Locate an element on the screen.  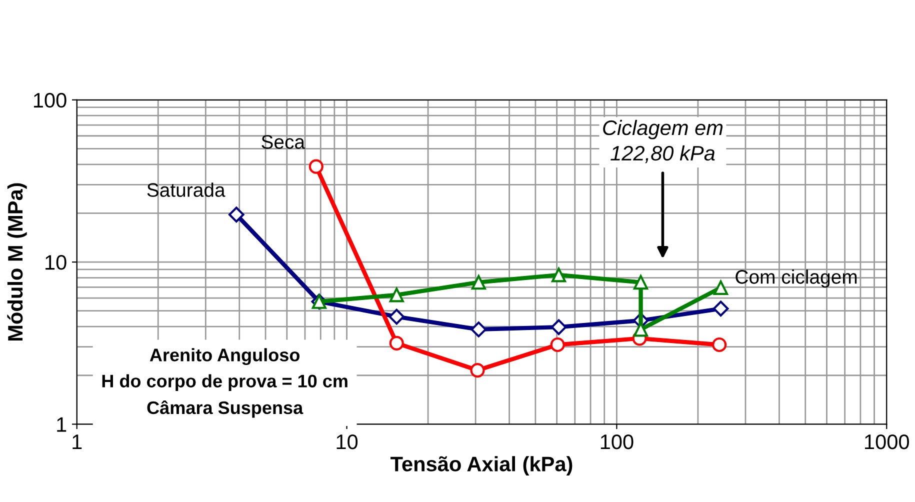
y-tick-label: 1 is located at coordinates (61, 424).